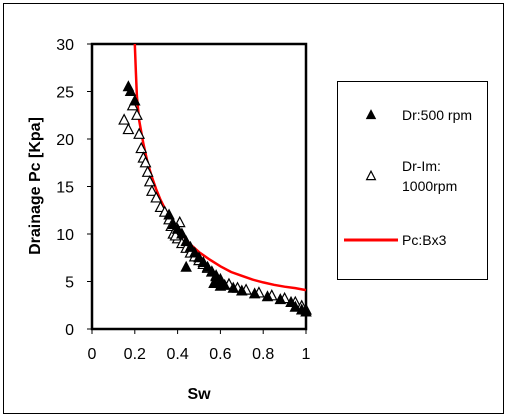 The width and height of the screenshot is (509, 419). I want to click on y-tick-label: 20, so click(65, 140).